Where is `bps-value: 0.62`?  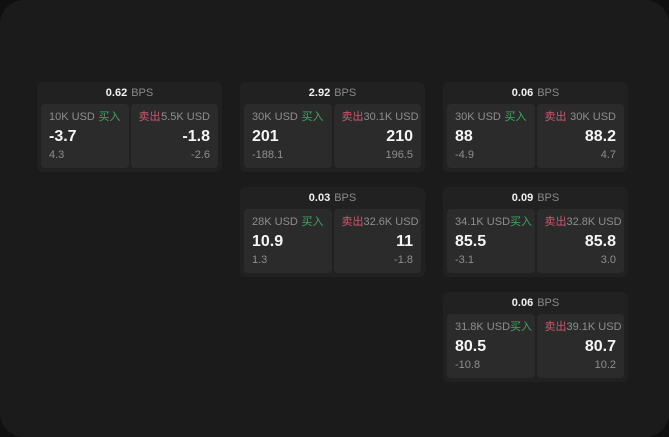
bps-value: 0.62 is located at coordinates (116, 93).